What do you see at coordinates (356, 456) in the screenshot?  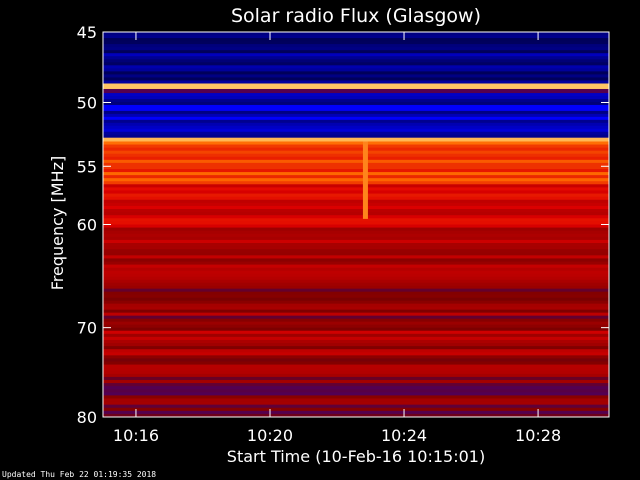 I see `x-axis-label: Start Time (10-Feb-16 10:15:01)` at bounding box center [356, 456].